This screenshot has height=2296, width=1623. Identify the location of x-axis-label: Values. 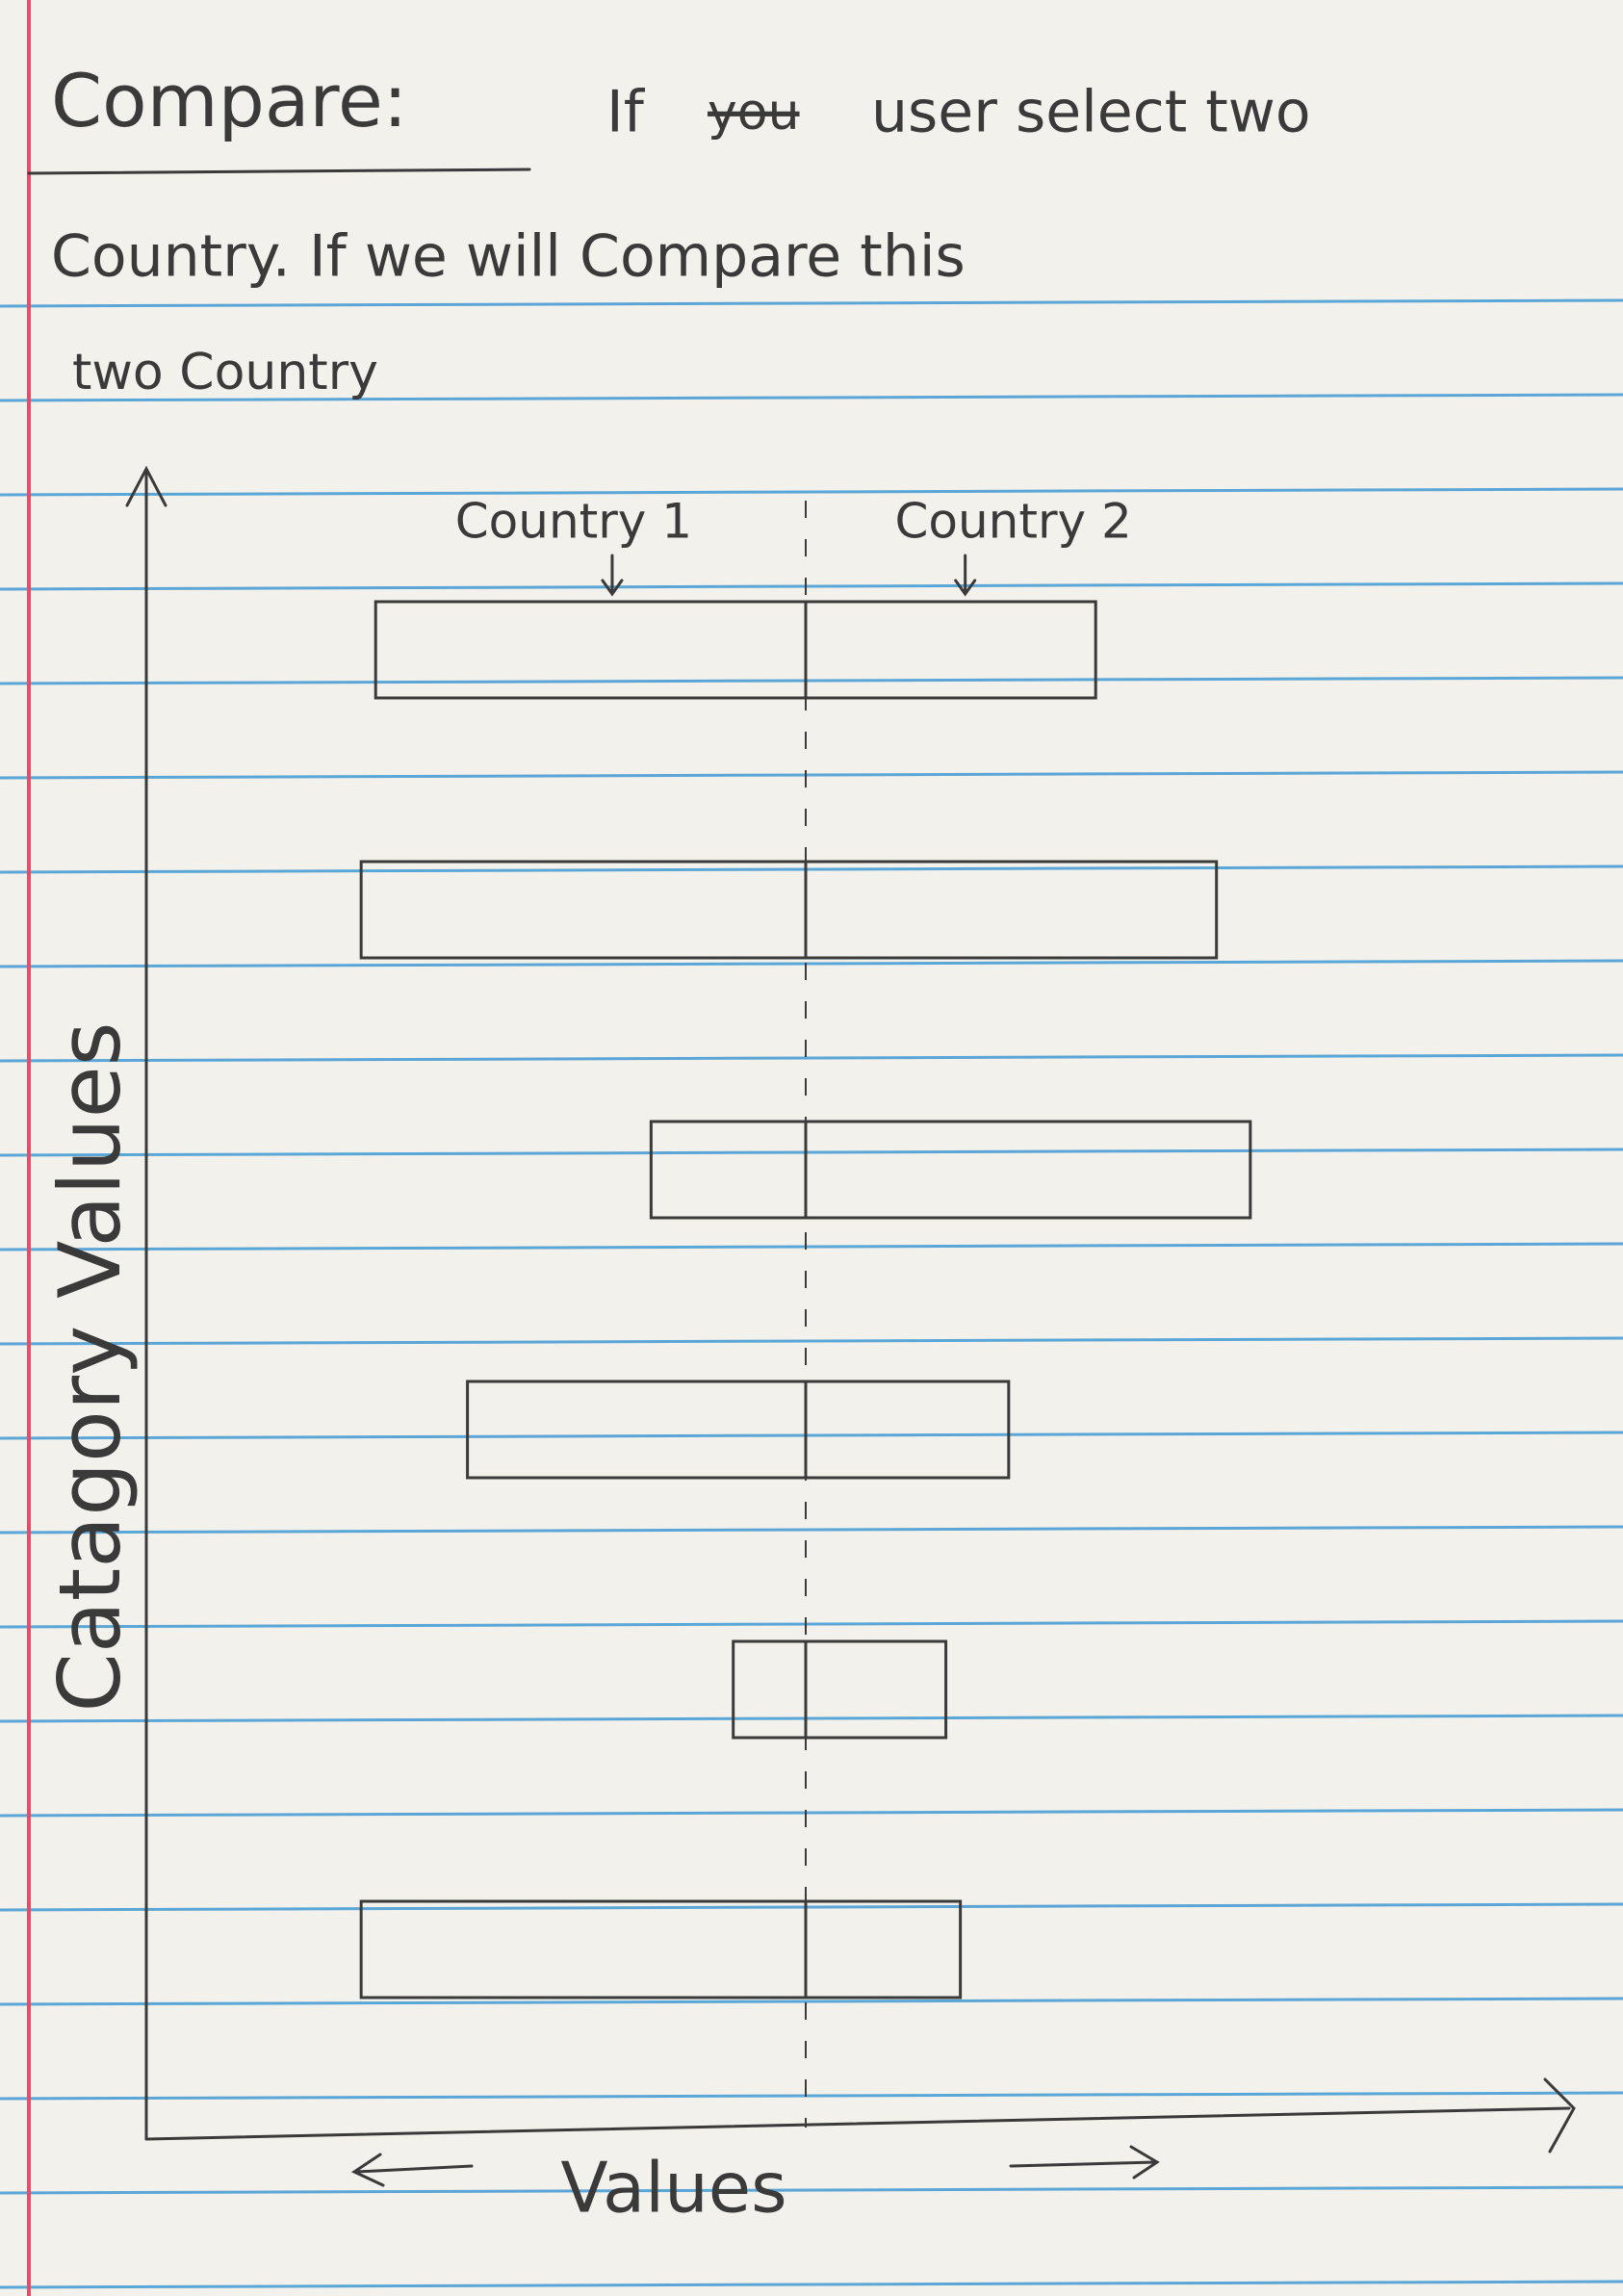
(673, 2188).